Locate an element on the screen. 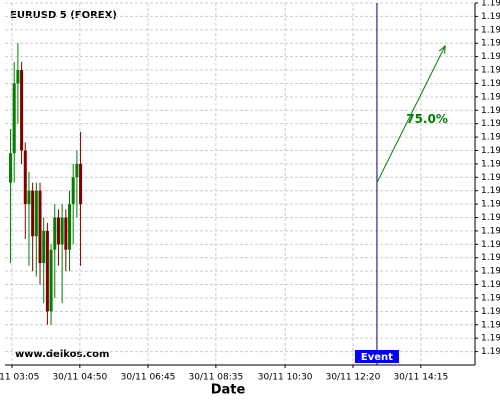 This screenshot has height=400, width=500. watermark: www.delkos.com is located at coordinates (62, 354).